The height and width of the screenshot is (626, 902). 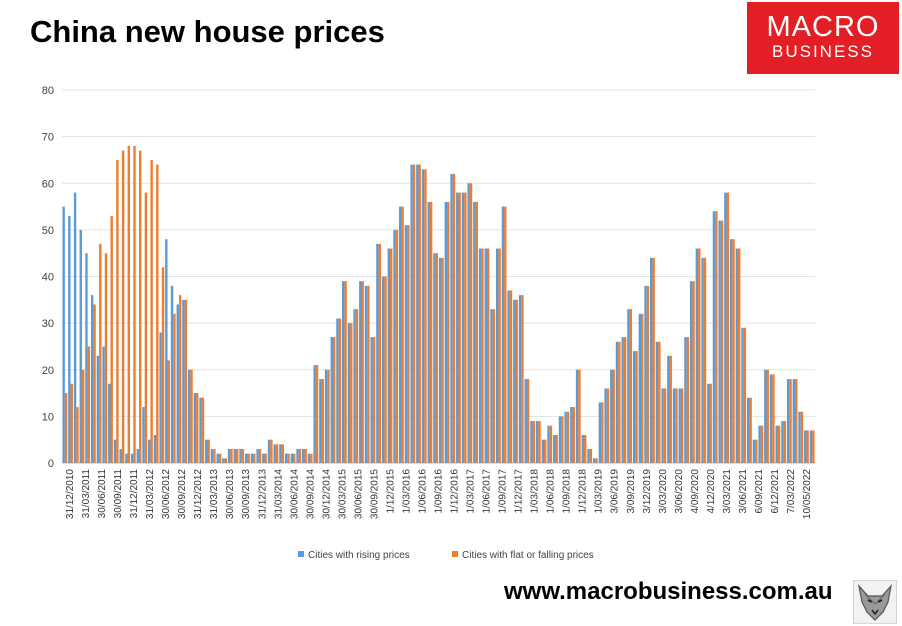 What do you see at coordinates (48, 91) in the screenshot?
I see `y-tick-label: 80` at bounding box center [48, 91].